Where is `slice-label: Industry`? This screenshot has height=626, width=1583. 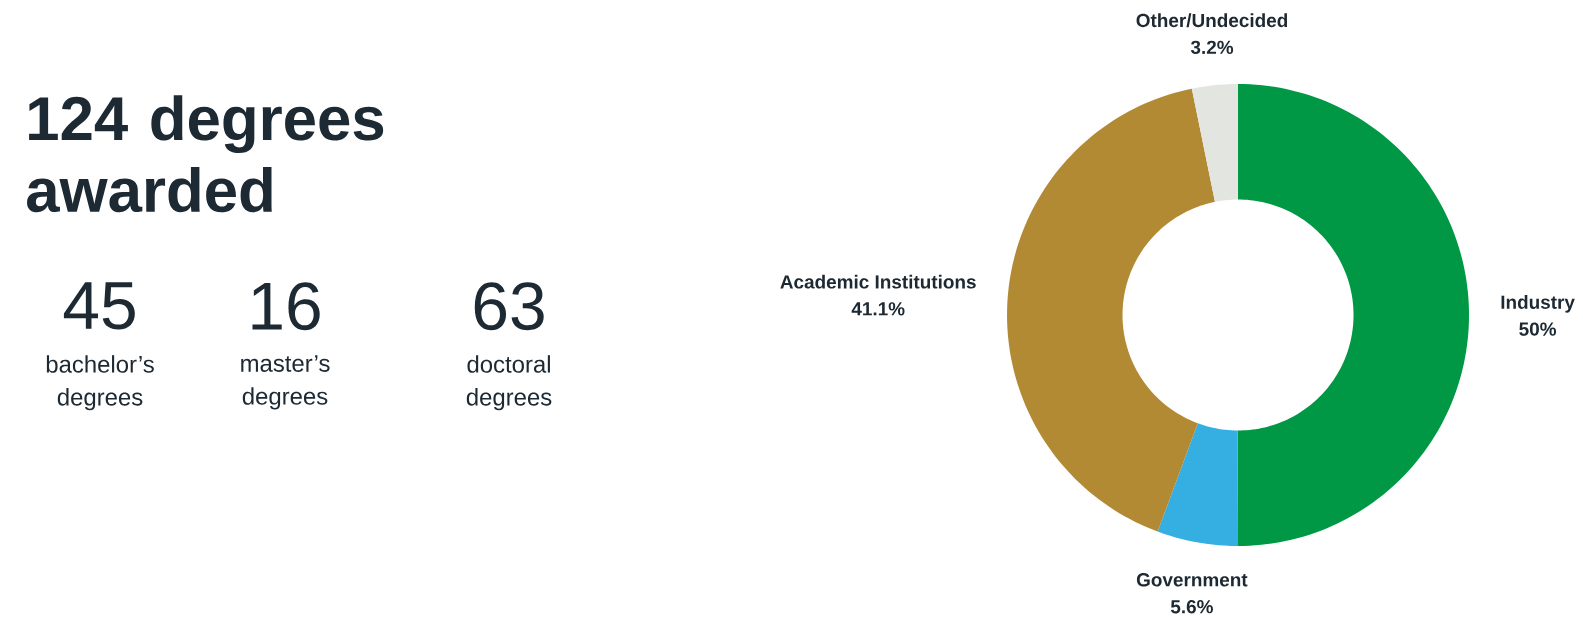 slice-label: Industry is located at coordinates (1538, 304).